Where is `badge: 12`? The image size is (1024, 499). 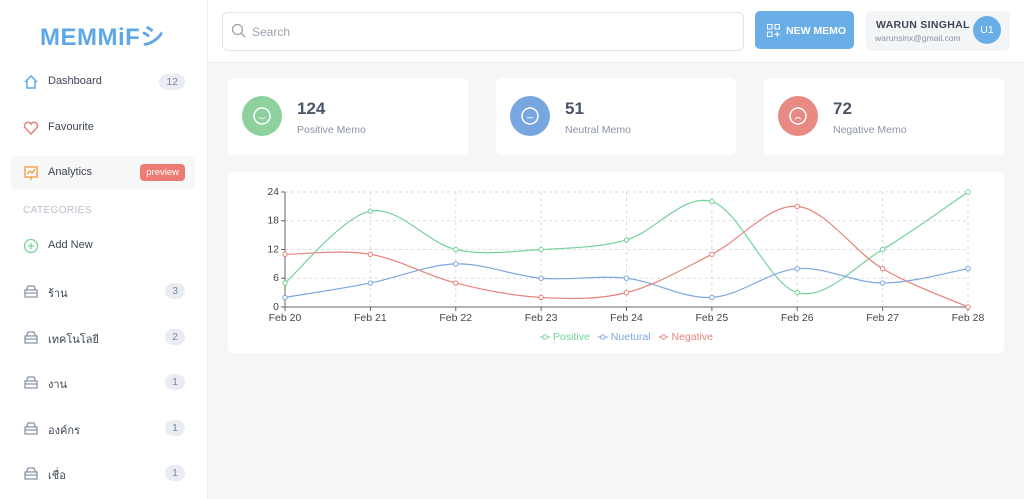
badge: 12 is located at coordinates (172, 82).